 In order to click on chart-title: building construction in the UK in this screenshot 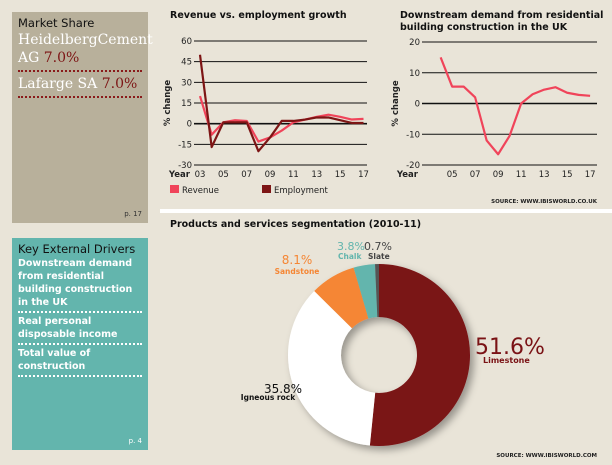, I will do `click(484, 27)`.